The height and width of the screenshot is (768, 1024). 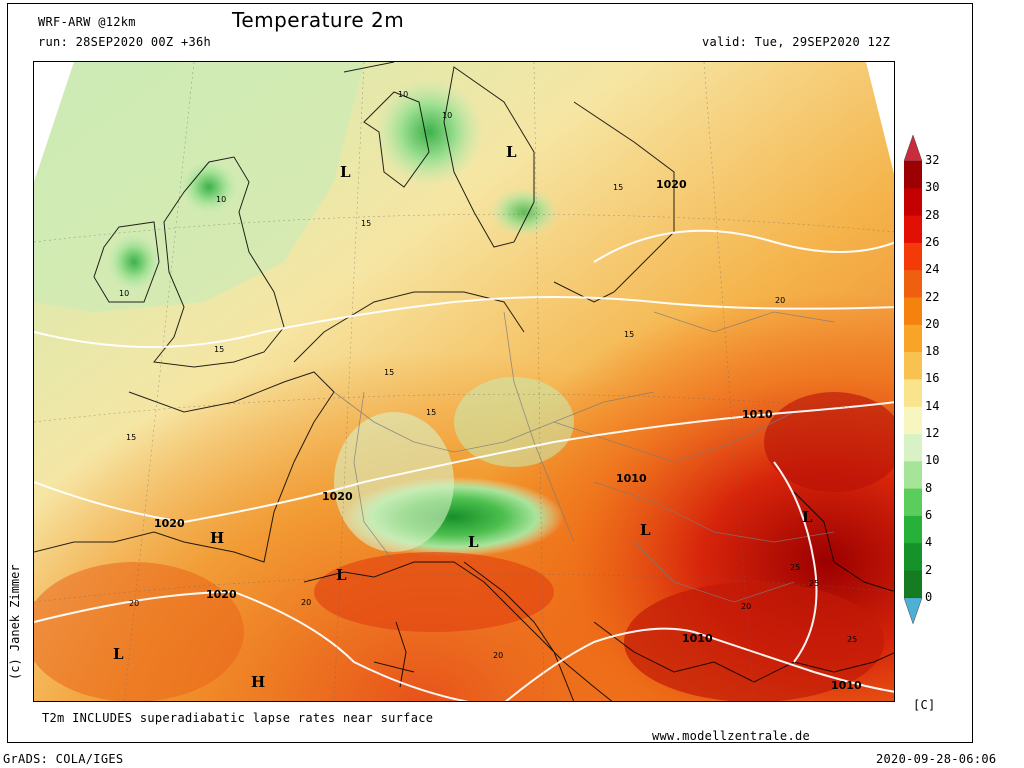 I want to click on colorbar-tick-label: 12, so click(x=932, y=433).